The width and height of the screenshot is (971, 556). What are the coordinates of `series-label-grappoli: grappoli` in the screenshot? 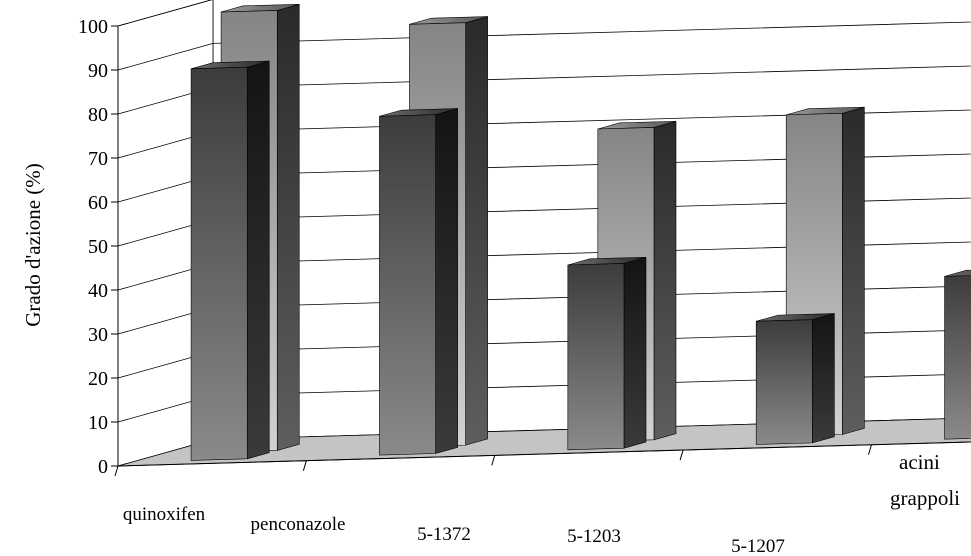 It's located at (925, 498).